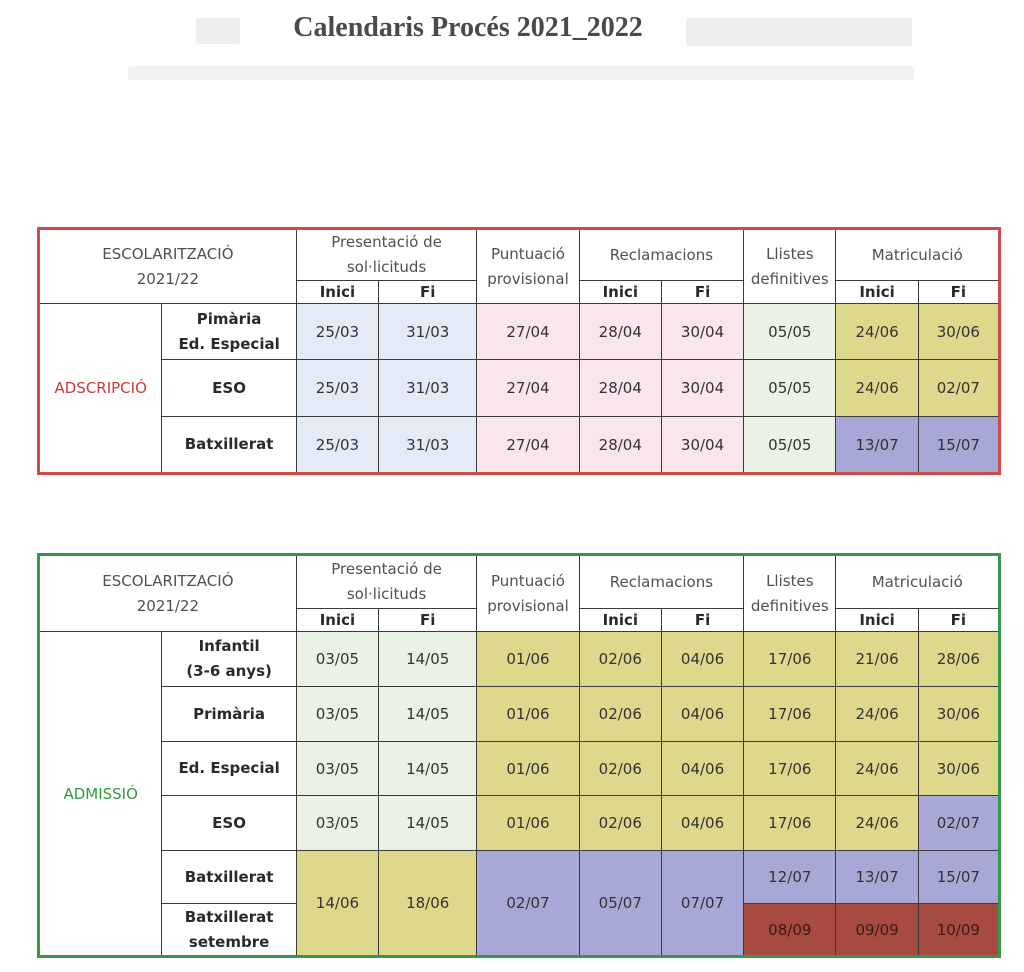 Image resolution: width=1024 pixels, height=972 pixels. Describe the element at coordinates (428, 903) in the screenshot. I see `date-cell: 18/06` at that location.